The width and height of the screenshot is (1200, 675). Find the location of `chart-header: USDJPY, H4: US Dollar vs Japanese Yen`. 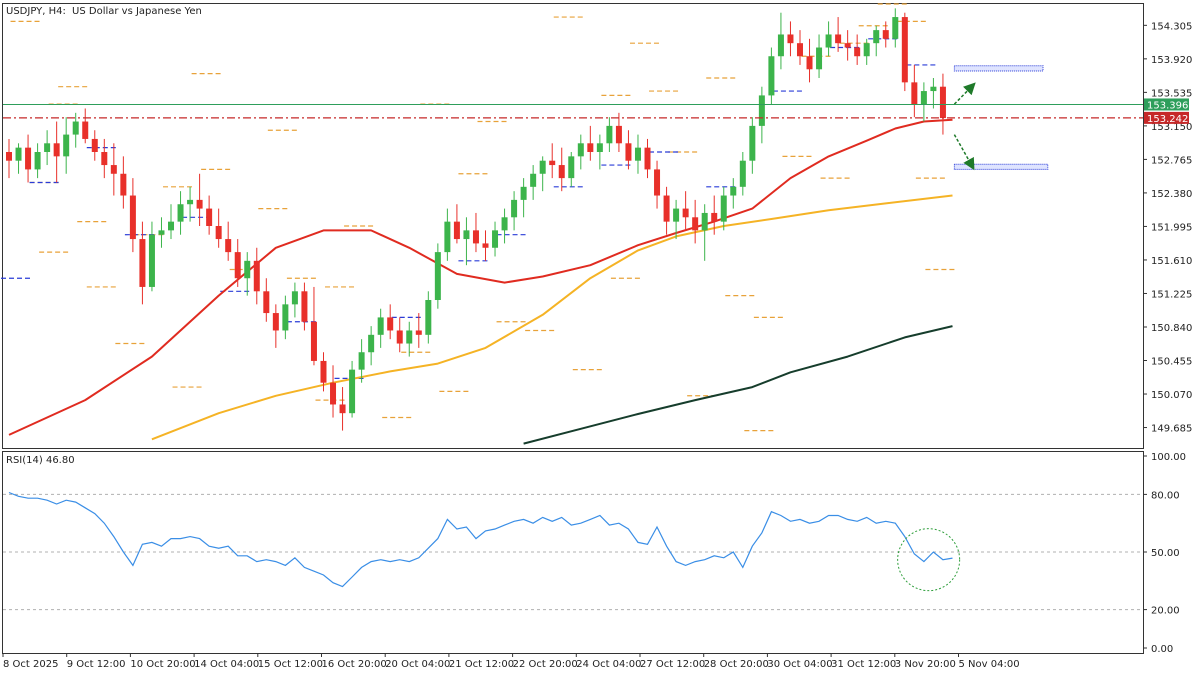

chart-header: USDJPY, H4: US Dollar vs Japanese Yen is located at coordinates (104, 11).